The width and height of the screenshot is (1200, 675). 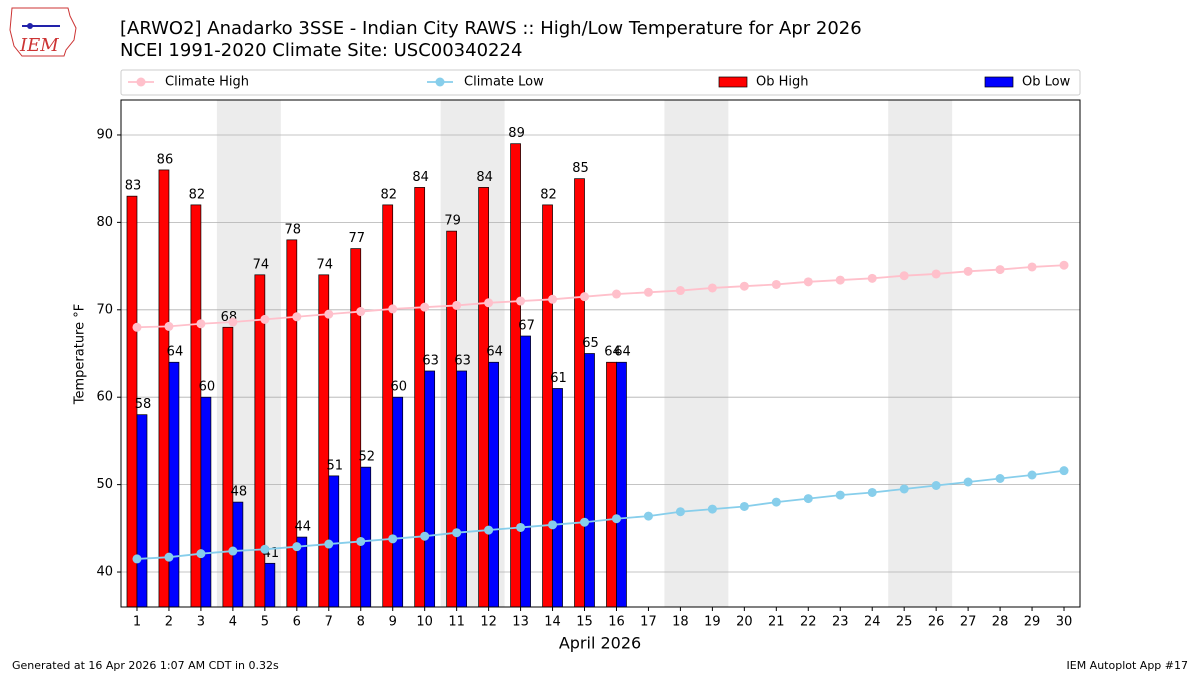 I want to click on x-tick-label: 9, so click(x=393, y=622).